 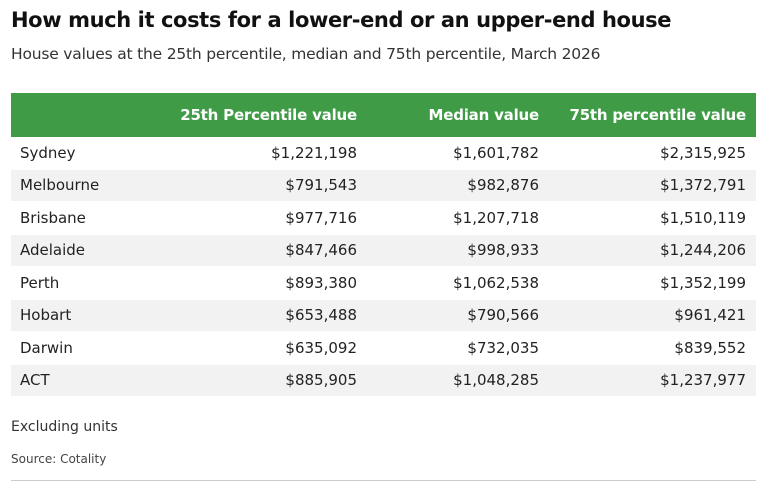 I want to click on p25-value-cell: $635,092, so click(x=249, y=348).